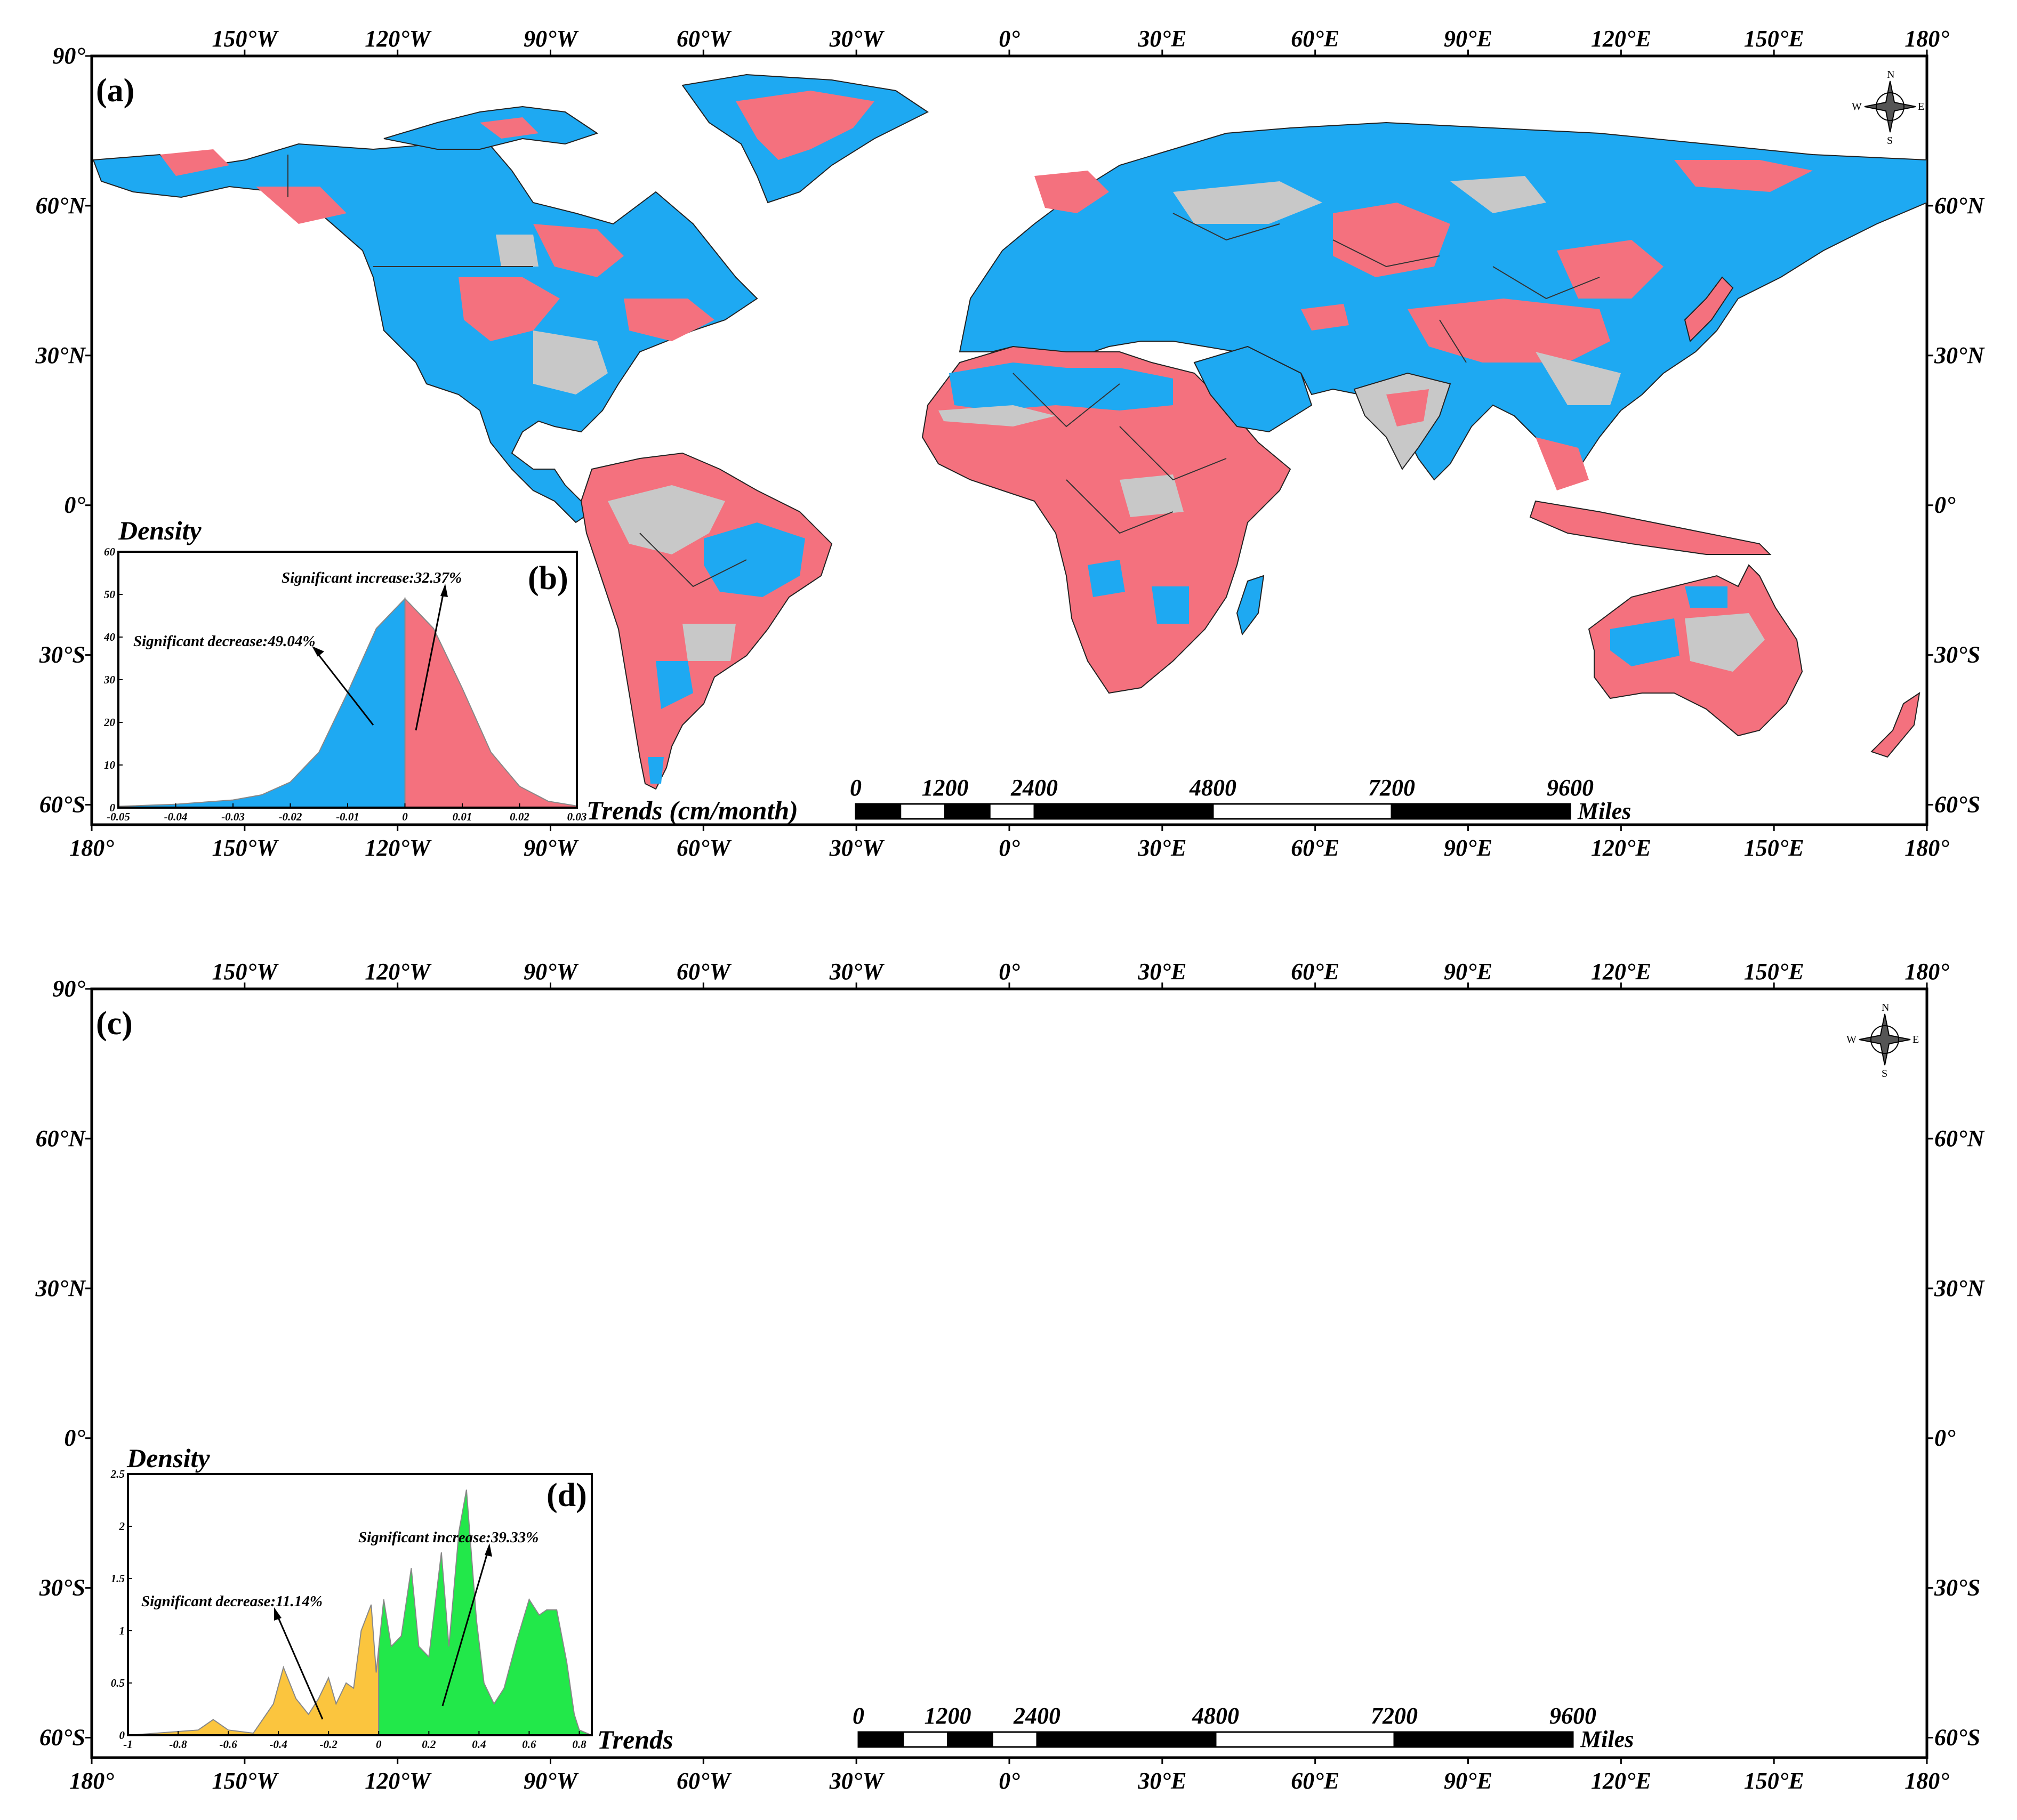 The width and height of the screenshot is (2017, 1820). Describe the element at coordinates (228, 1745) in the screenshot. I see `inset-d-x-tick-label: -0.6` at that location.